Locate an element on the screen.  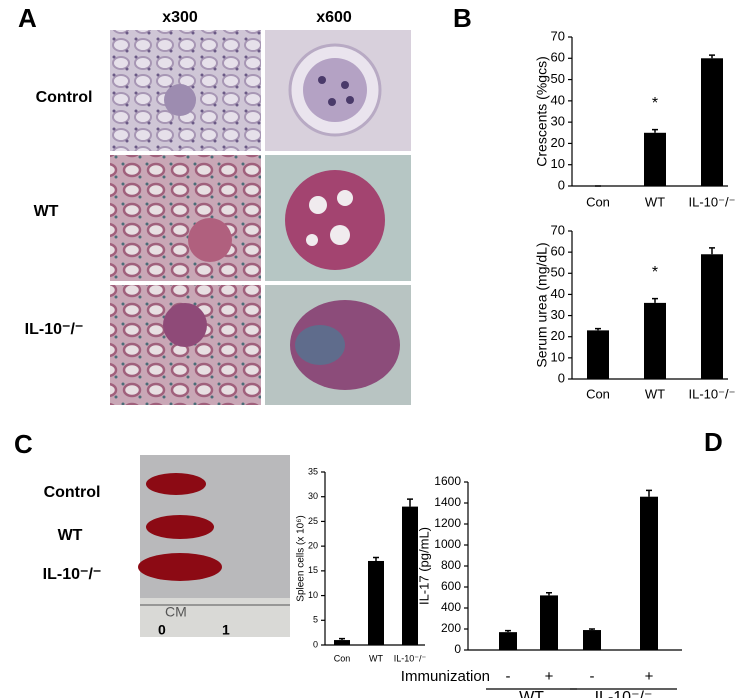
y-axis-label: Spleen cells (x 10⁶) is located at coordinates (301, 558).